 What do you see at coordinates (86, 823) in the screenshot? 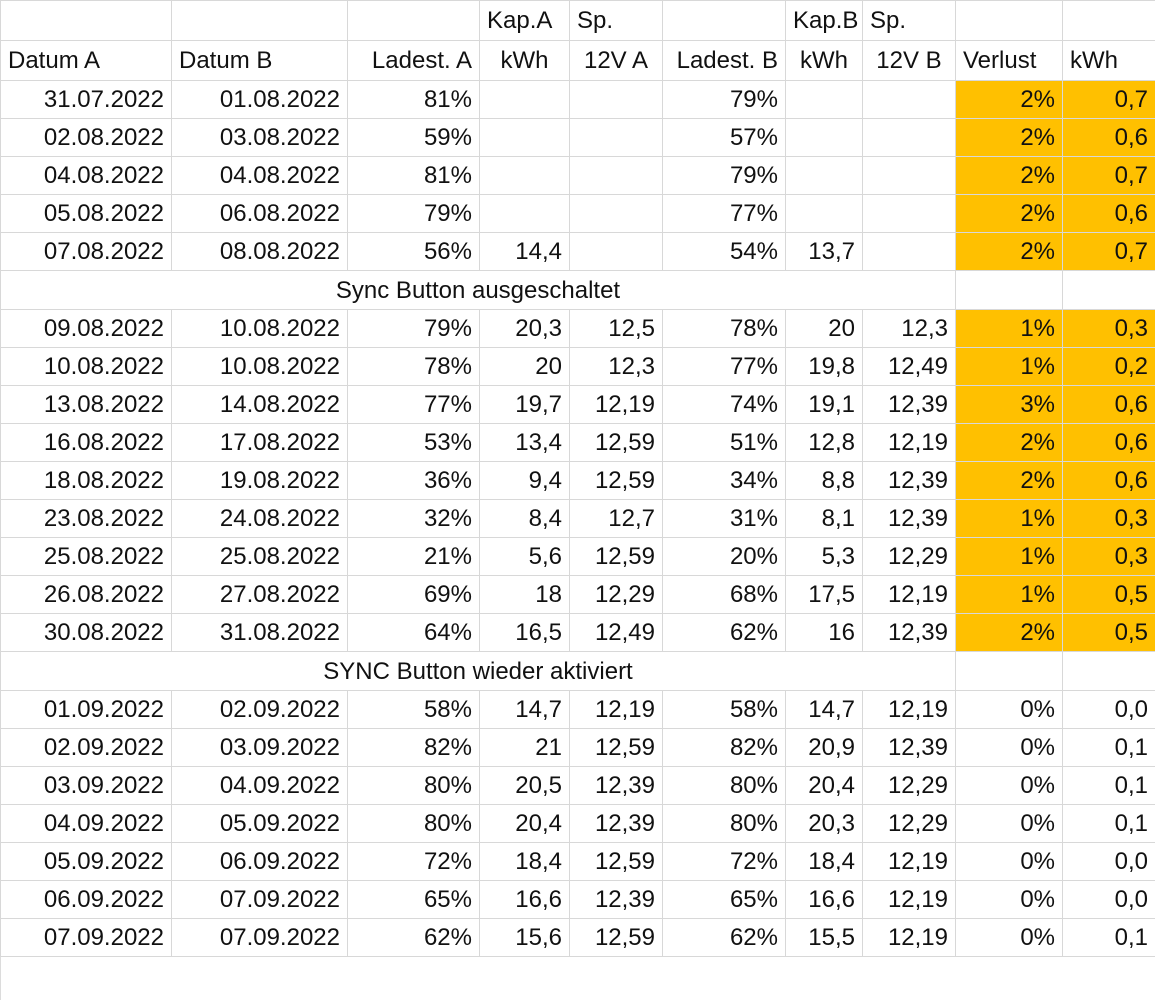
I see `cell-datum-a: 04.09.2022` at bounding box center [86, 823].